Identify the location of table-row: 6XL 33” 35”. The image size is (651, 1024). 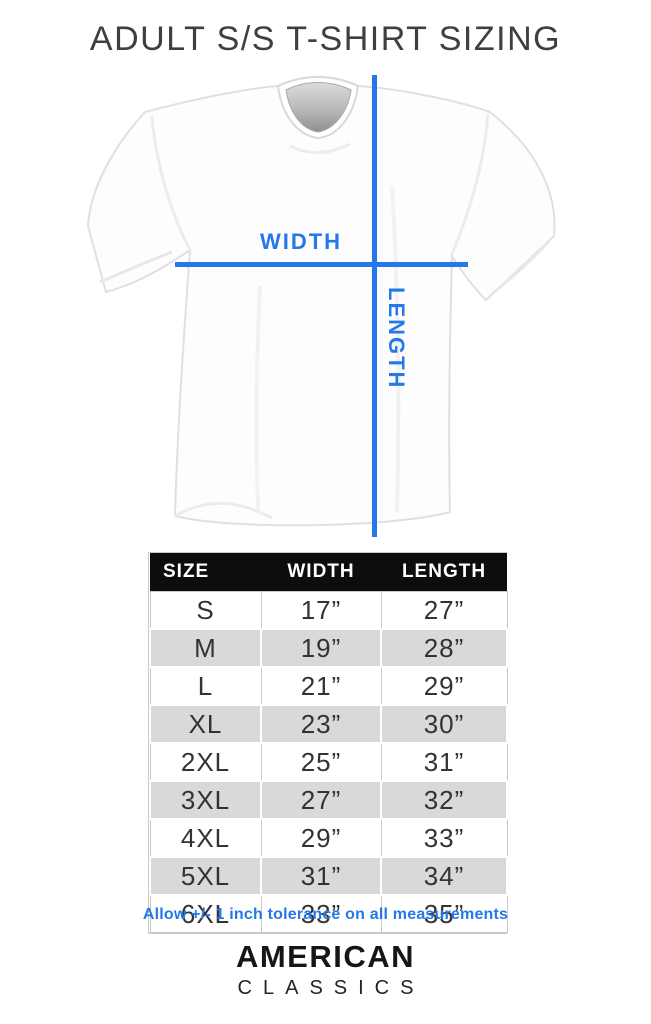
(328, 913).